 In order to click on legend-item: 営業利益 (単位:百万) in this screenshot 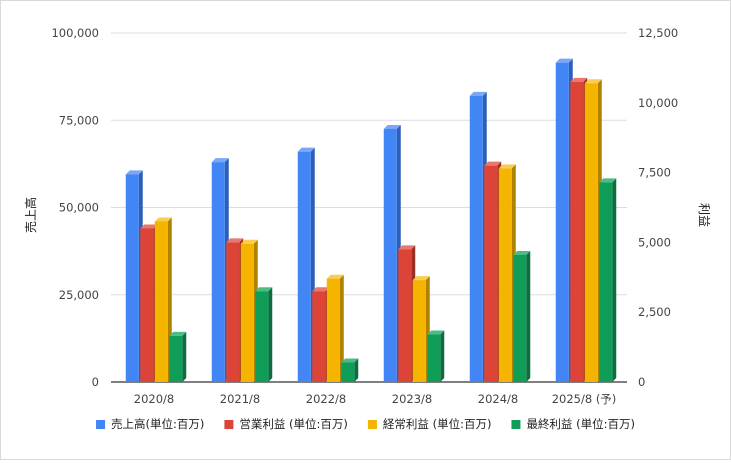, I will do `click(286, 424)`.